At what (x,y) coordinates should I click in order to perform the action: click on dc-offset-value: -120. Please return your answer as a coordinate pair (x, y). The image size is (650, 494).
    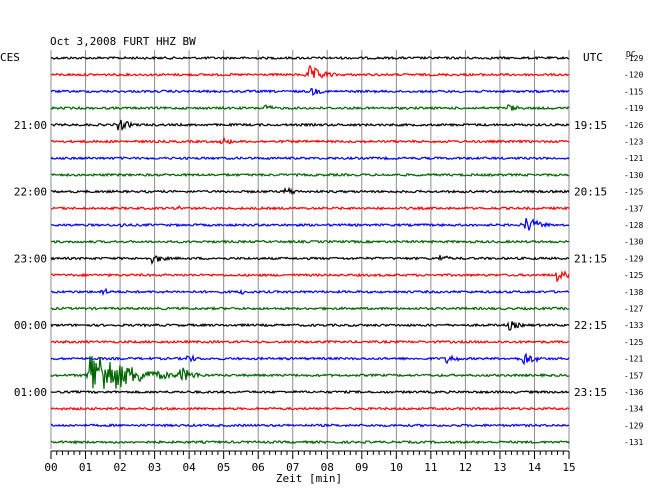
    Looking at the image, I should click on (633, 75).